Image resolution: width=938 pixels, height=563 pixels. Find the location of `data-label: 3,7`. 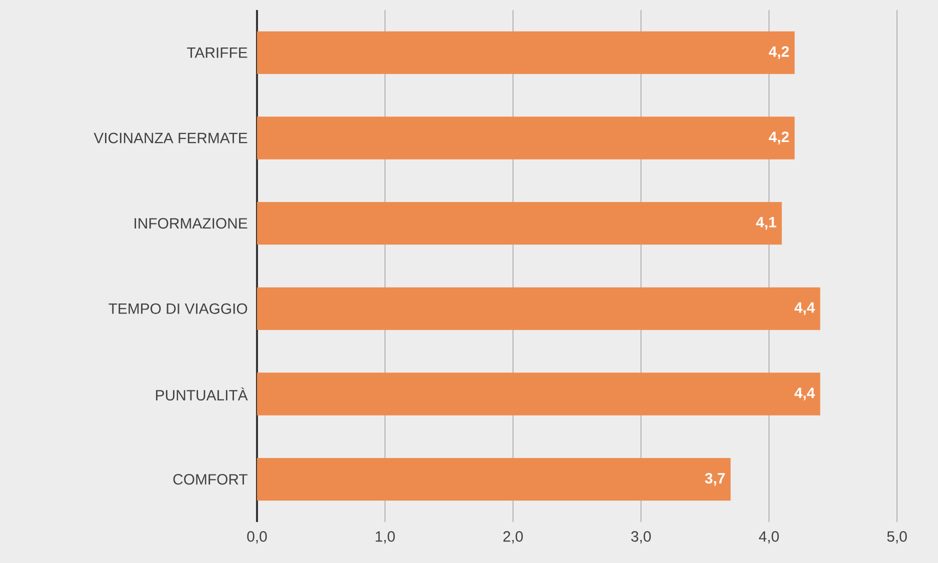

data-label: 3,7 is located at coordinates (714, 479).